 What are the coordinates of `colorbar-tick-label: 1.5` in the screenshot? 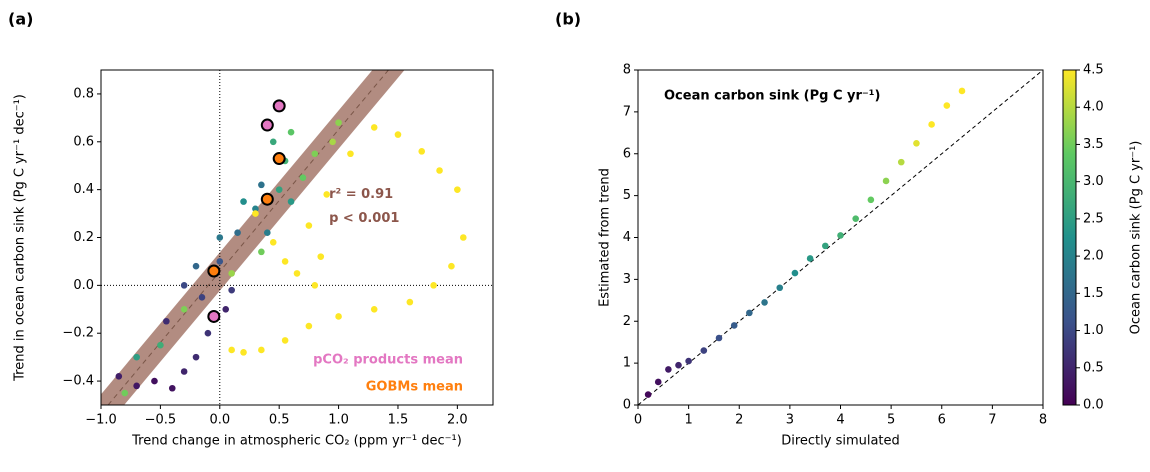 It's located at (1093, 293).